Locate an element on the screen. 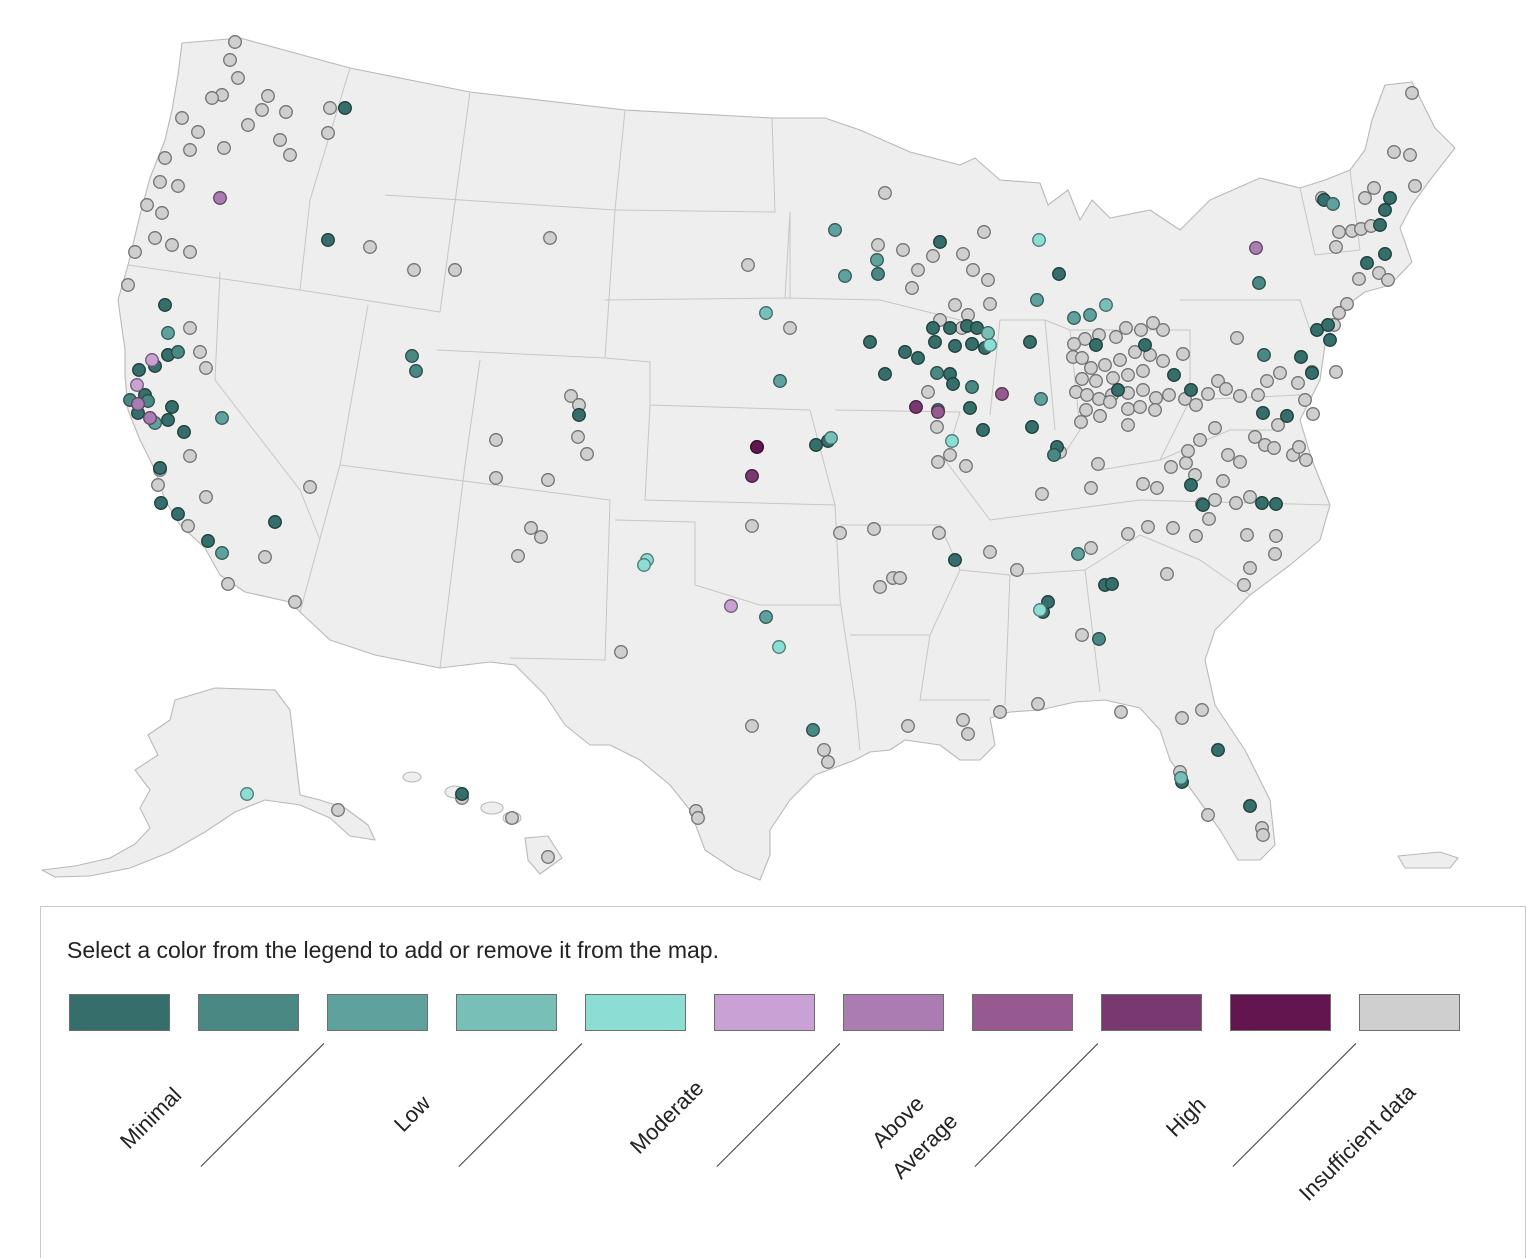 The height and width of the screenshot is (1258, 1536). swatch-moderate-lilac is located at coordinates (764, 1012).